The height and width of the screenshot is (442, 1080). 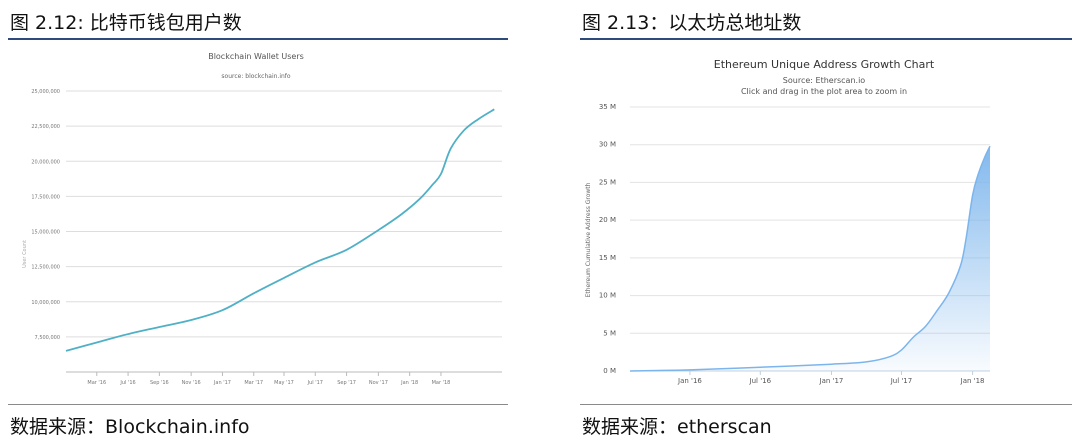 I want to click on left-x-tick-label: Mar '16, so click(x=96, y=383).